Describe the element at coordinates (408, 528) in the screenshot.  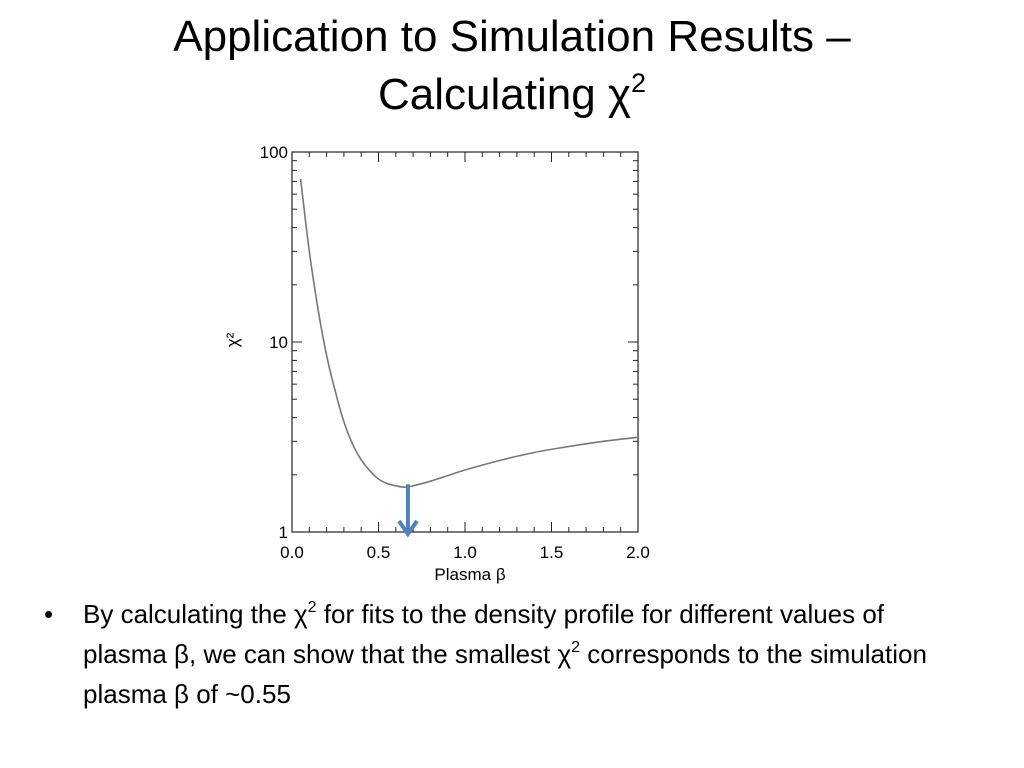
I see `minimum-arrow-head` at that location.